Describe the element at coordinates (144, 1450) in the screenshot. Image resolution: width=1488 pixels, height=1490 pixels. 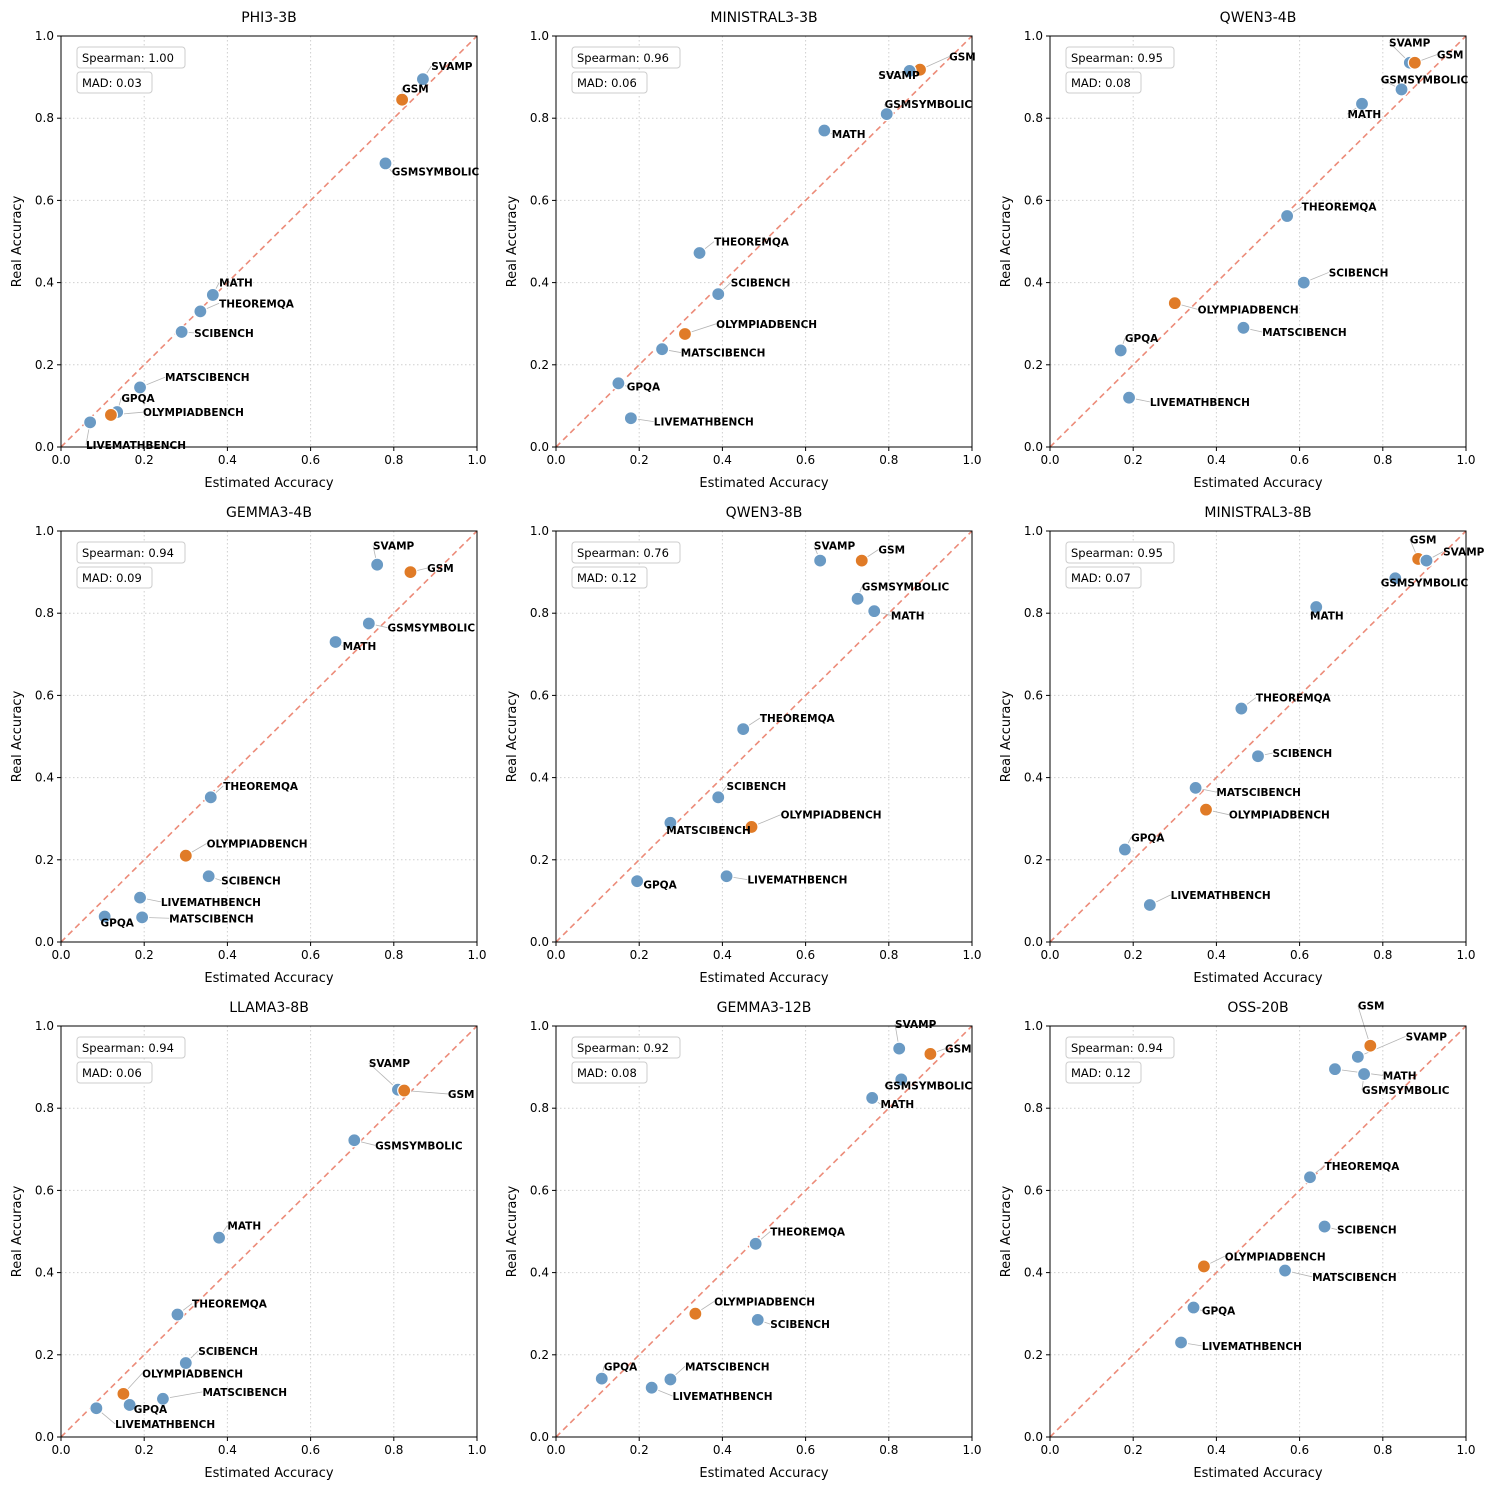
I see `x-tick-label: 0.2` at that location.